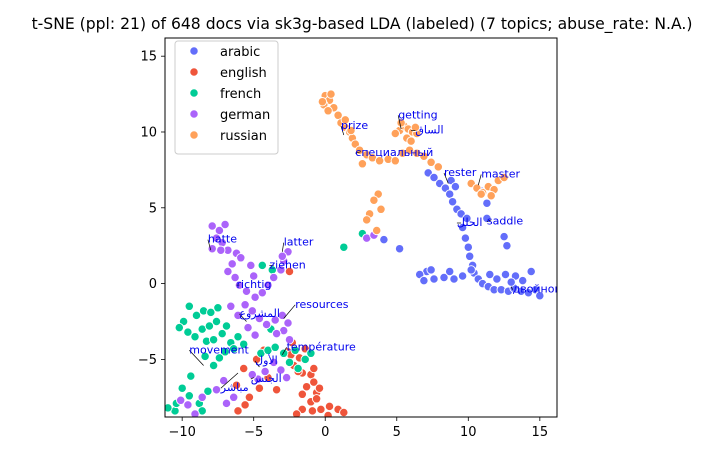  Describe the element at coordinates (417, 114) in the screenshot. I see `annotation-label: getting` at that location.